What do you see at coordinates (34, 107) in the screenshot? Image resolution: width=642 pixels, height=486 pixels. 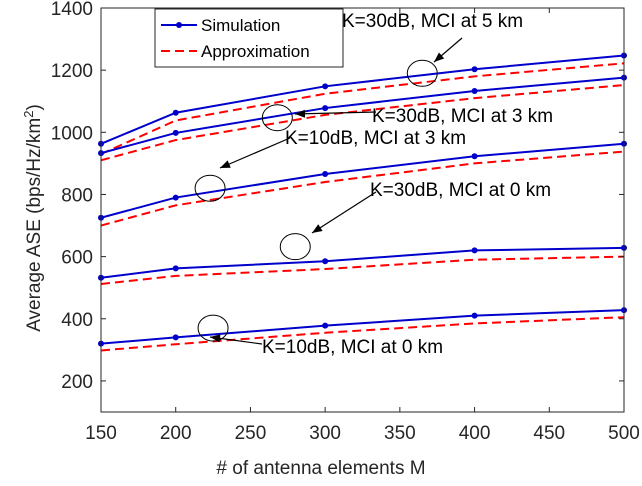 I see `y-axis-label-end: )` at bounding box center [34, 107].